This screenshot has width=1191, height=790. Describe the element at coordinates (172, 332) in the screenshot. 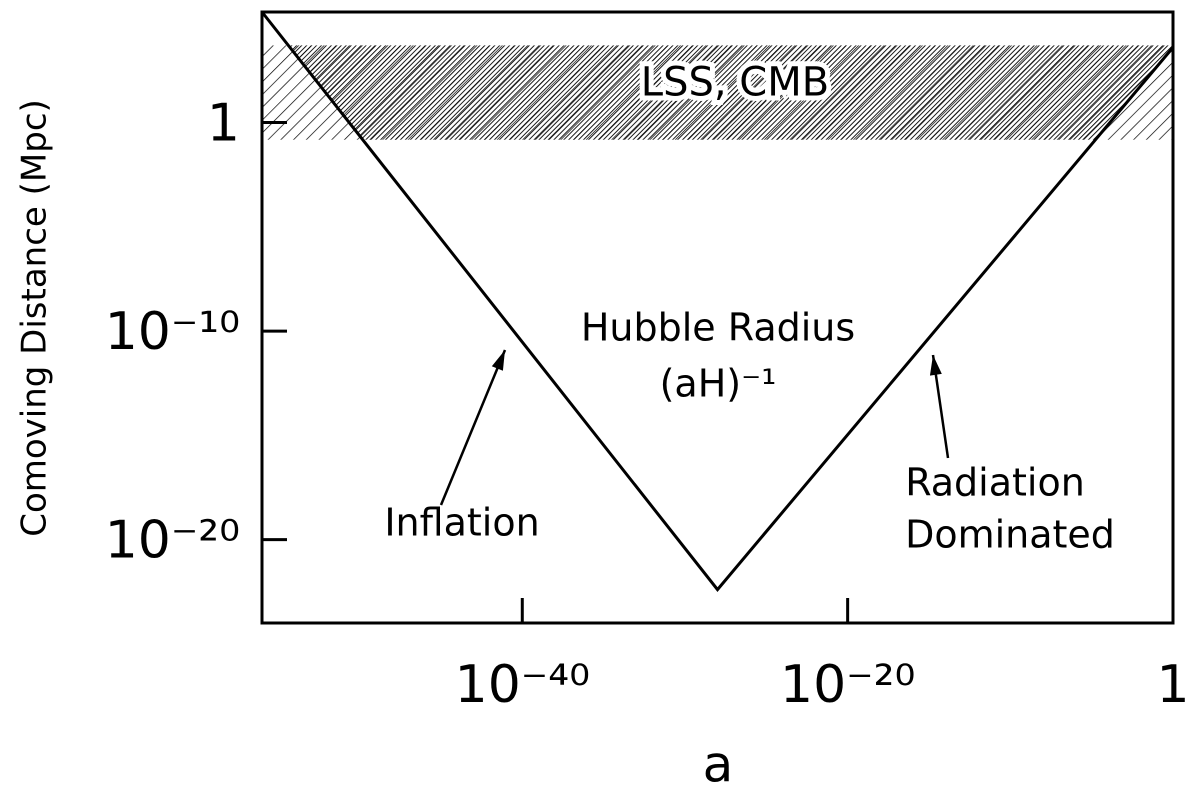

I see `y-tick-label: 10⁻¹⁰` at that location.